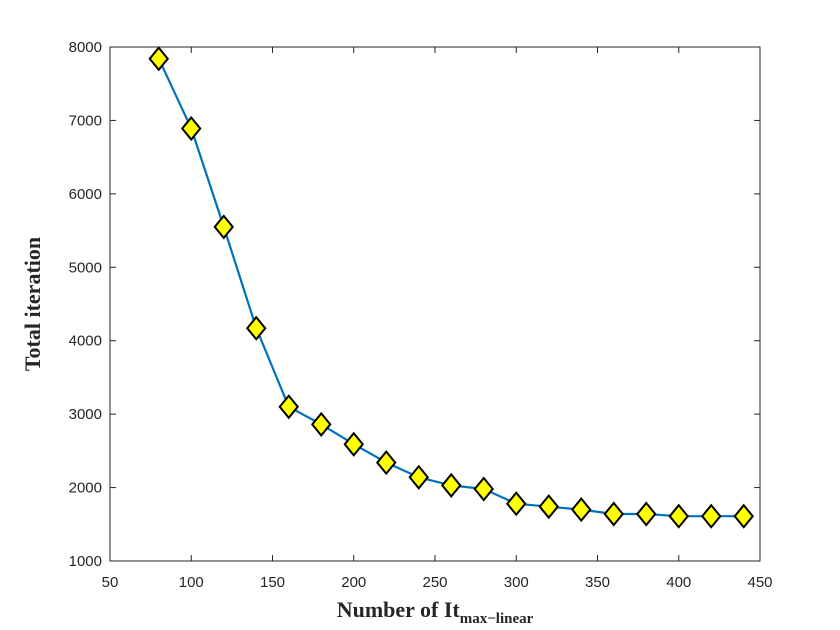 The height and width of the screenshot is (630, 840). I want to click on y-axis-title: Total iteration, so click(32, 304).